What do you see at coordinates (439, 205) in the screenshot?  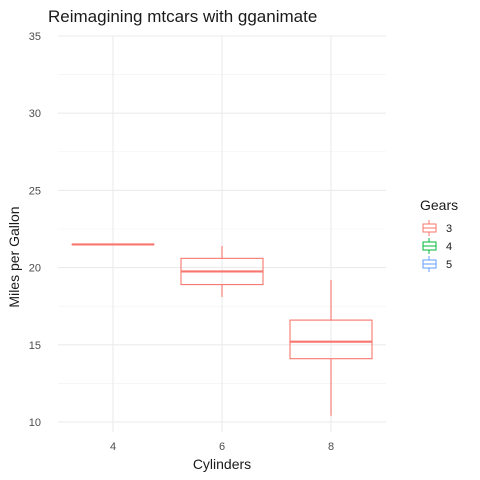 I see `legend-title: Gears` at bounding box center [439, 205].